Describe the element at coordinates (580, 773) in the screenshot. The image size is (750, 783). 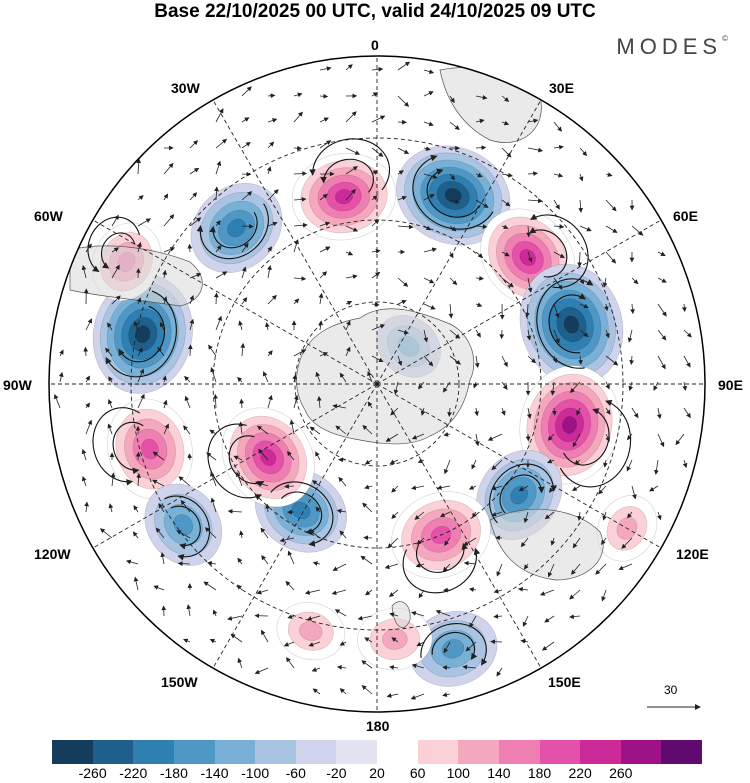
I see `colorbar-tick-label: 220` at that location.